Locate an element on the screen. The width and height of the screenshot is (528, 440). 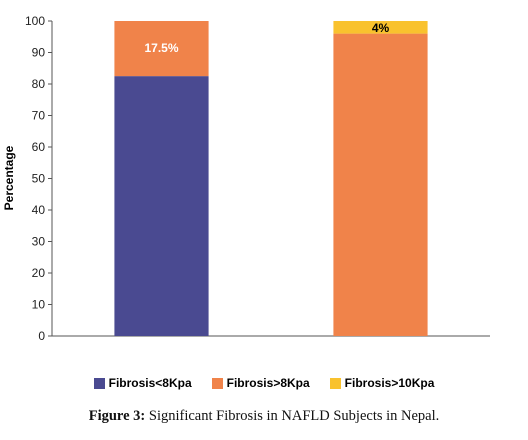
legend-swatch-fibrosis-lt-8kpa is located at coordinates (99, 383).